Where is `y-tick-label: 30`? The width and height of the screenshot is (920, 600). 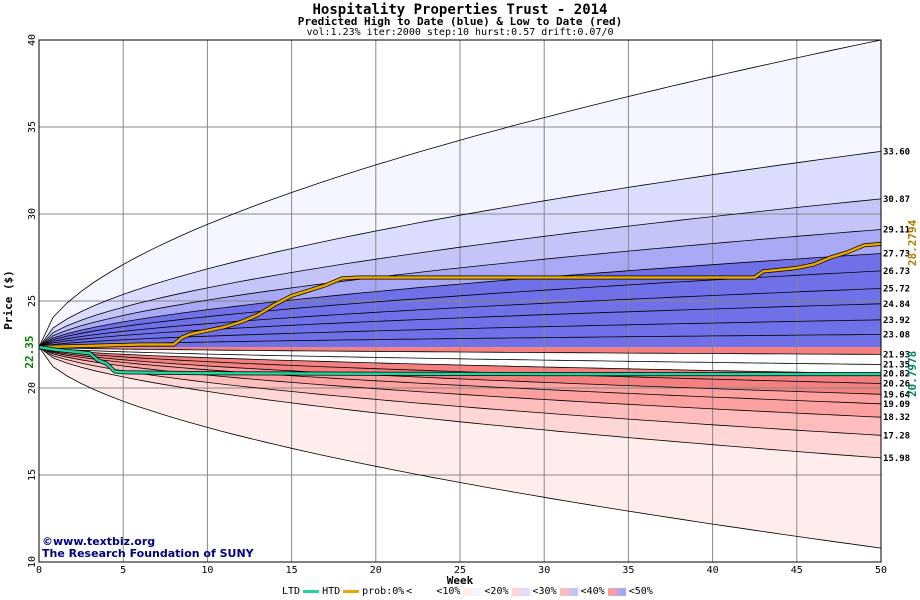 y-tick-label: 30 is located at coordinates (32, 214).